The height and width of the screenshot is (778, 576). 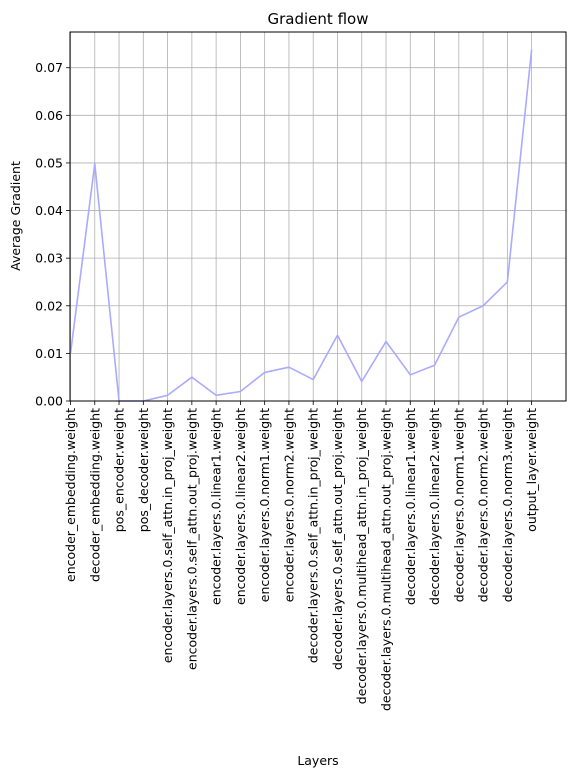 What do you see at coordinates (434, 506) in the screenshot?
I see `x-tick-label: decoder.layers.0.linear2.weight` at bounding box center [434, 506].